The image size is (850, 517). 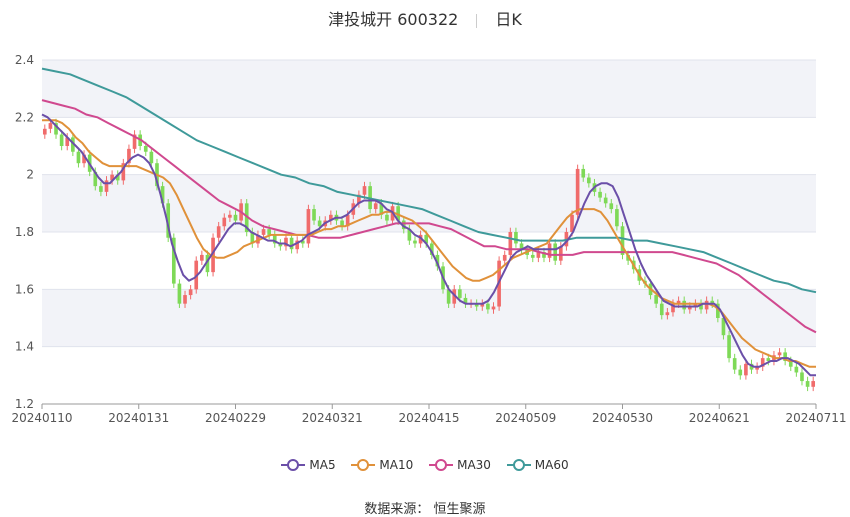 I want to click on data-source-note: 数据来源： 恒生聚源, so click(x=425, y=509).